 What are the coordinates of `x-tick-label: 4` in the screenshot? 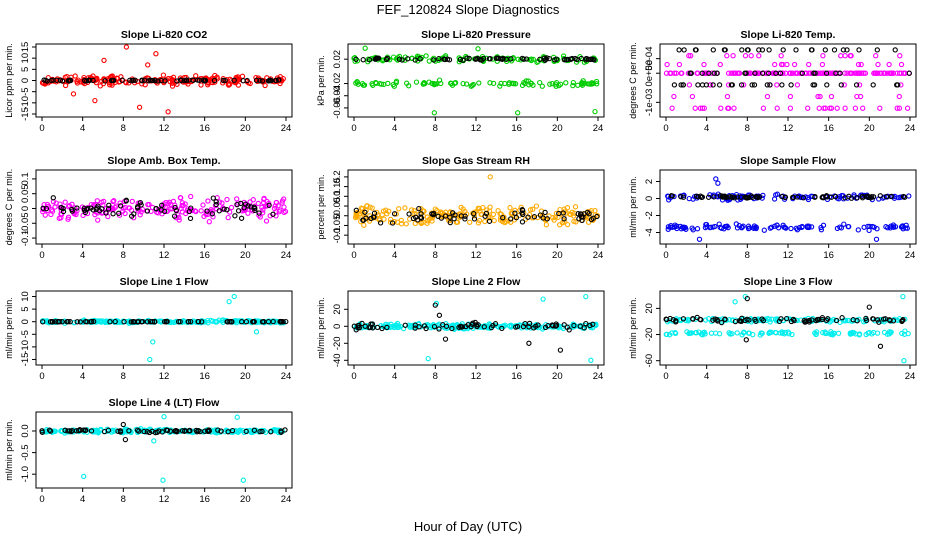 It's located at (706, 376).